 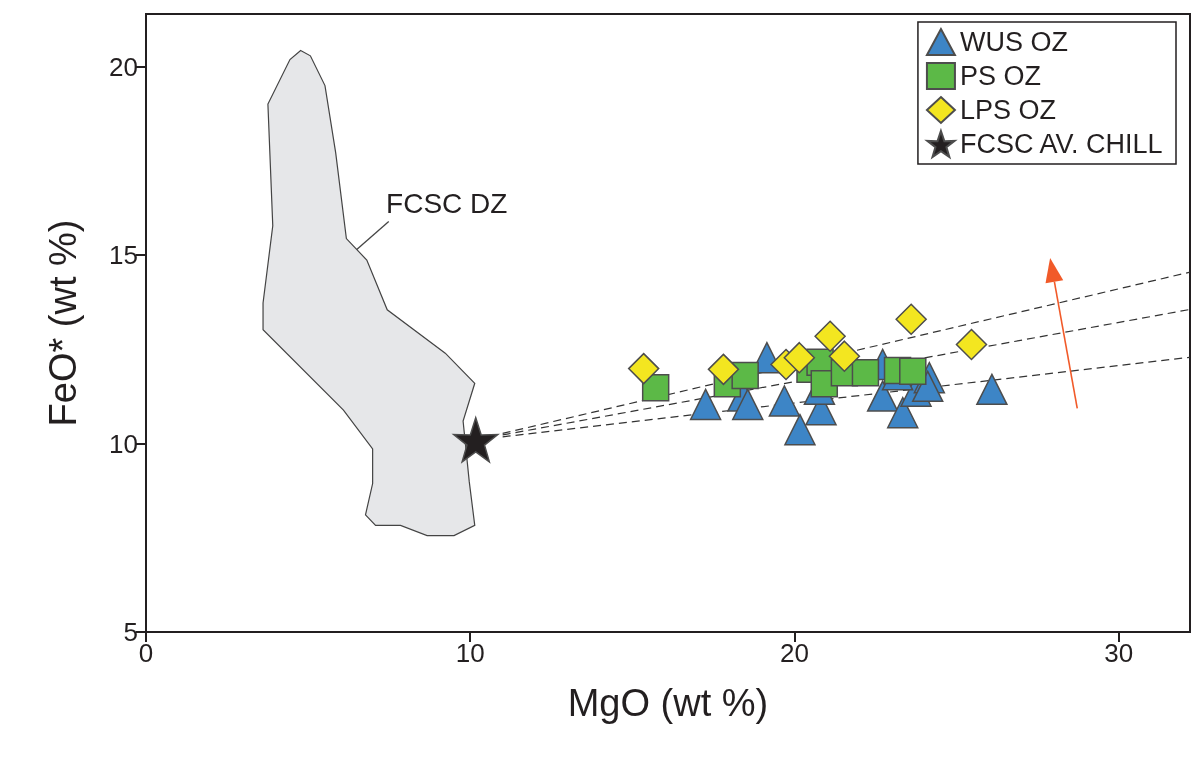 What do you see at coordinates (1061, 144) in the screenshot?
I see `legend-label: FCSC AV. CHILL` at bounding box center [1061, 144].